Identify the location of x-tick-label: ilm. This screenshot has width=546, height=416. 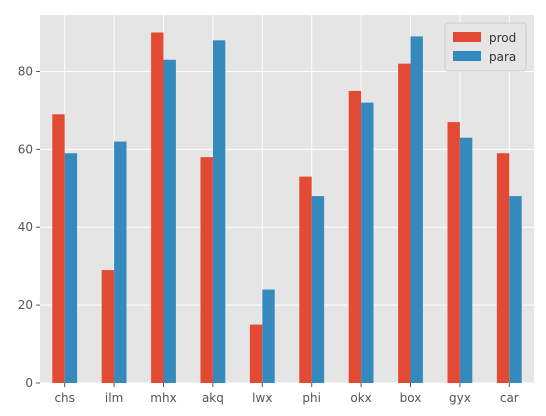
(114, 398).